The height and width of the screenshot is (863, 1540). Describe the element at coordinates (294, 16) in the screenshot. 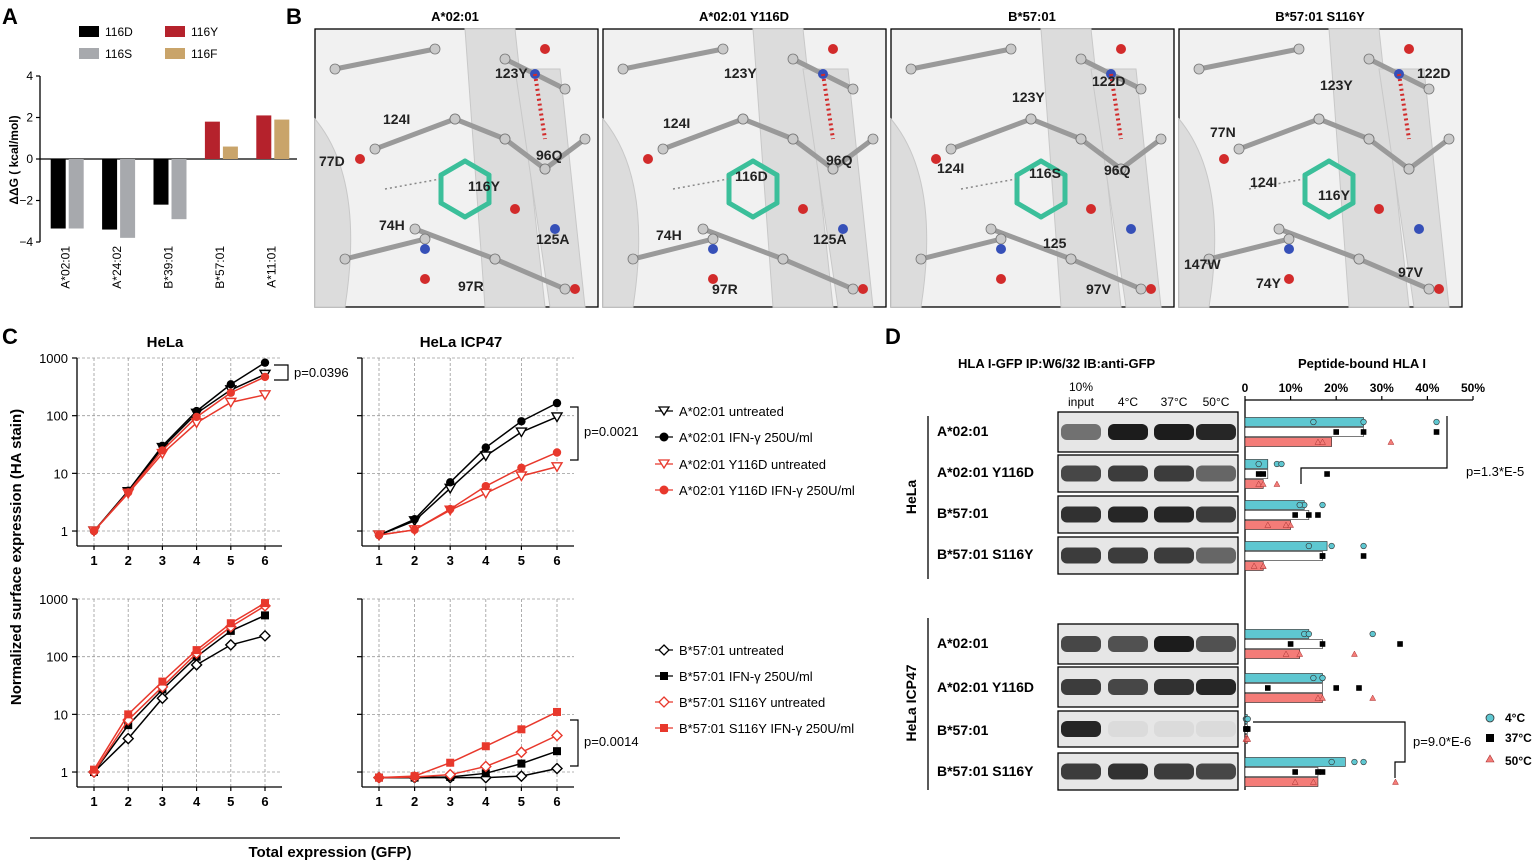

I see `panel-letter-b: B` at that location.